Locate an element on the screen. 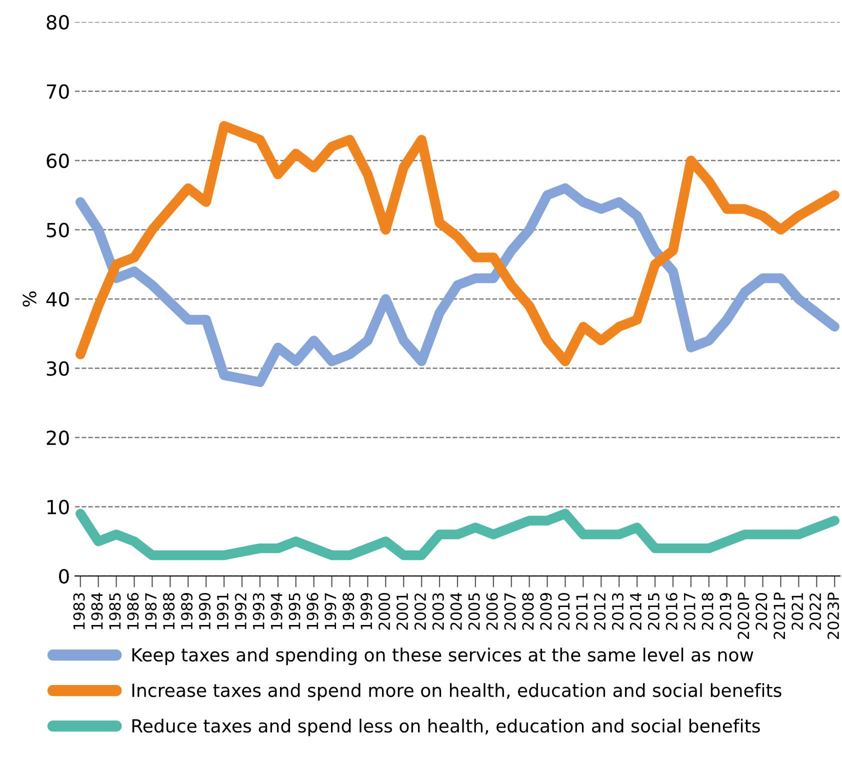  x-tick-label: 2021 is located at coordinates (798, 611).